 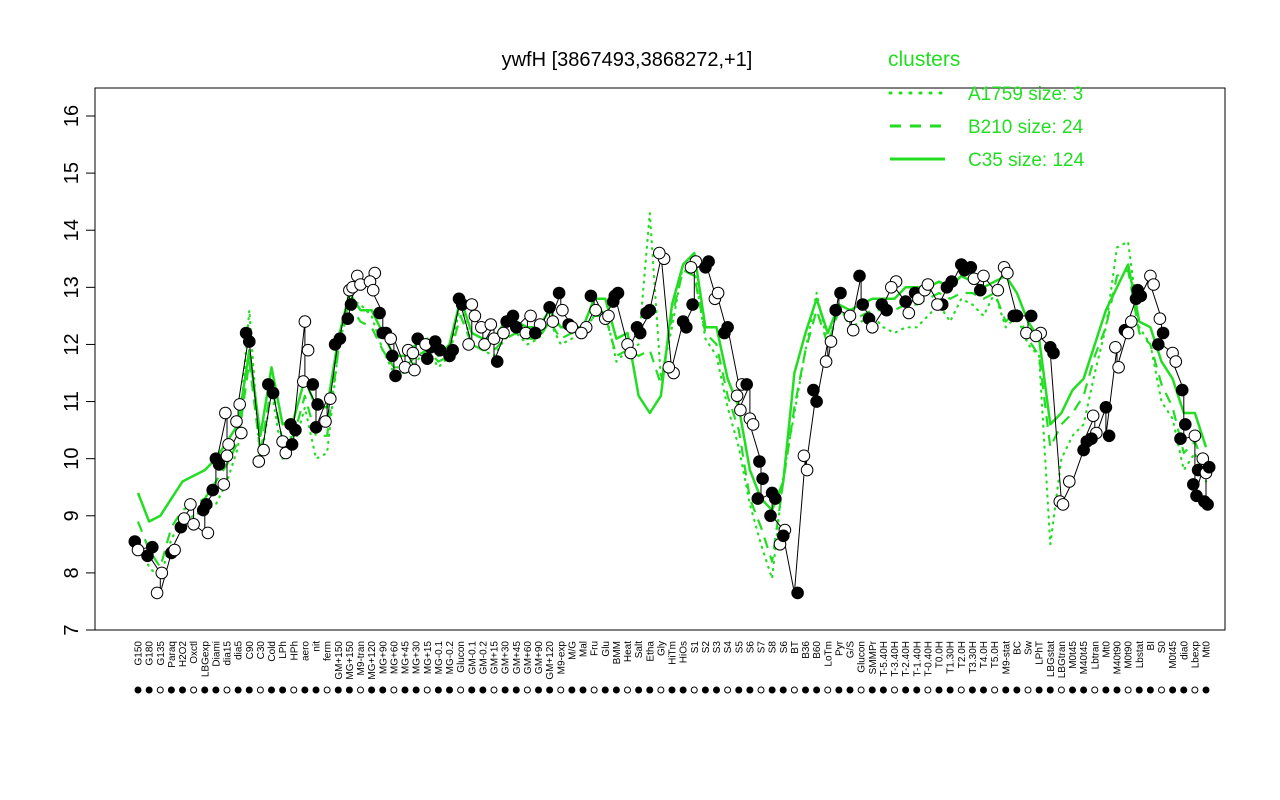 What do you see at coordinates (1129, 655) in the screenshot?
I see `x-tick-label: M0t90` at bounding box center [1129, 655].